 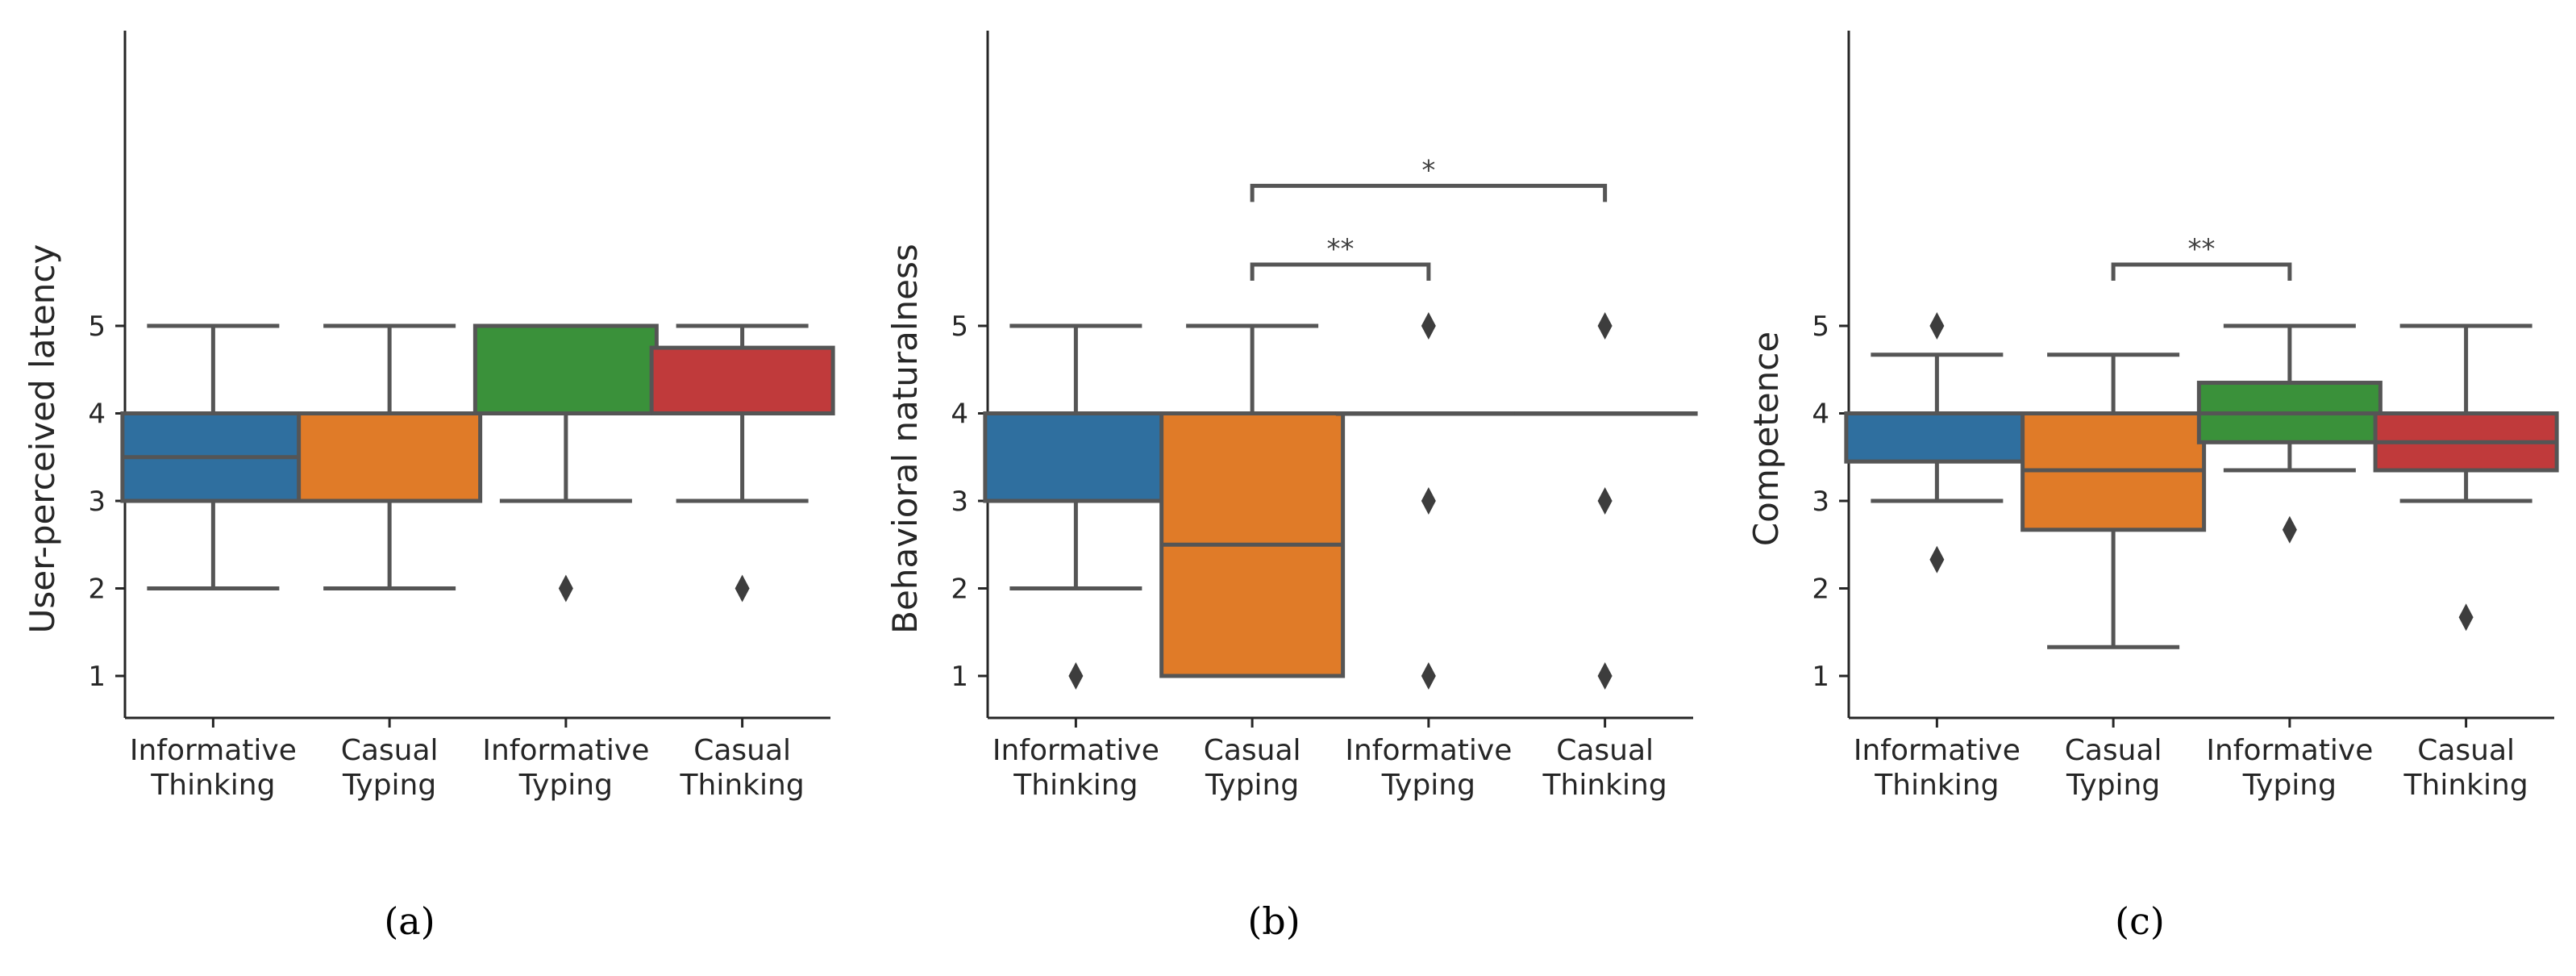 What do you see at coordinates (42, 439) in the screenshot?
I see `y-axis-title: User-perceived latency` at bounding box center [42, 439].